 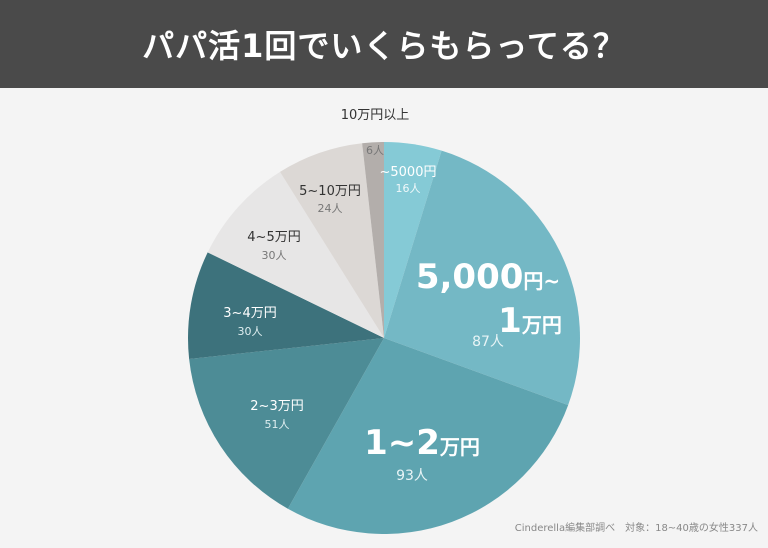 What do you see at coordinates (273, 237) in the screenshot?
I see `slice-label: 4~5万円` at bounding box center [273, 237].